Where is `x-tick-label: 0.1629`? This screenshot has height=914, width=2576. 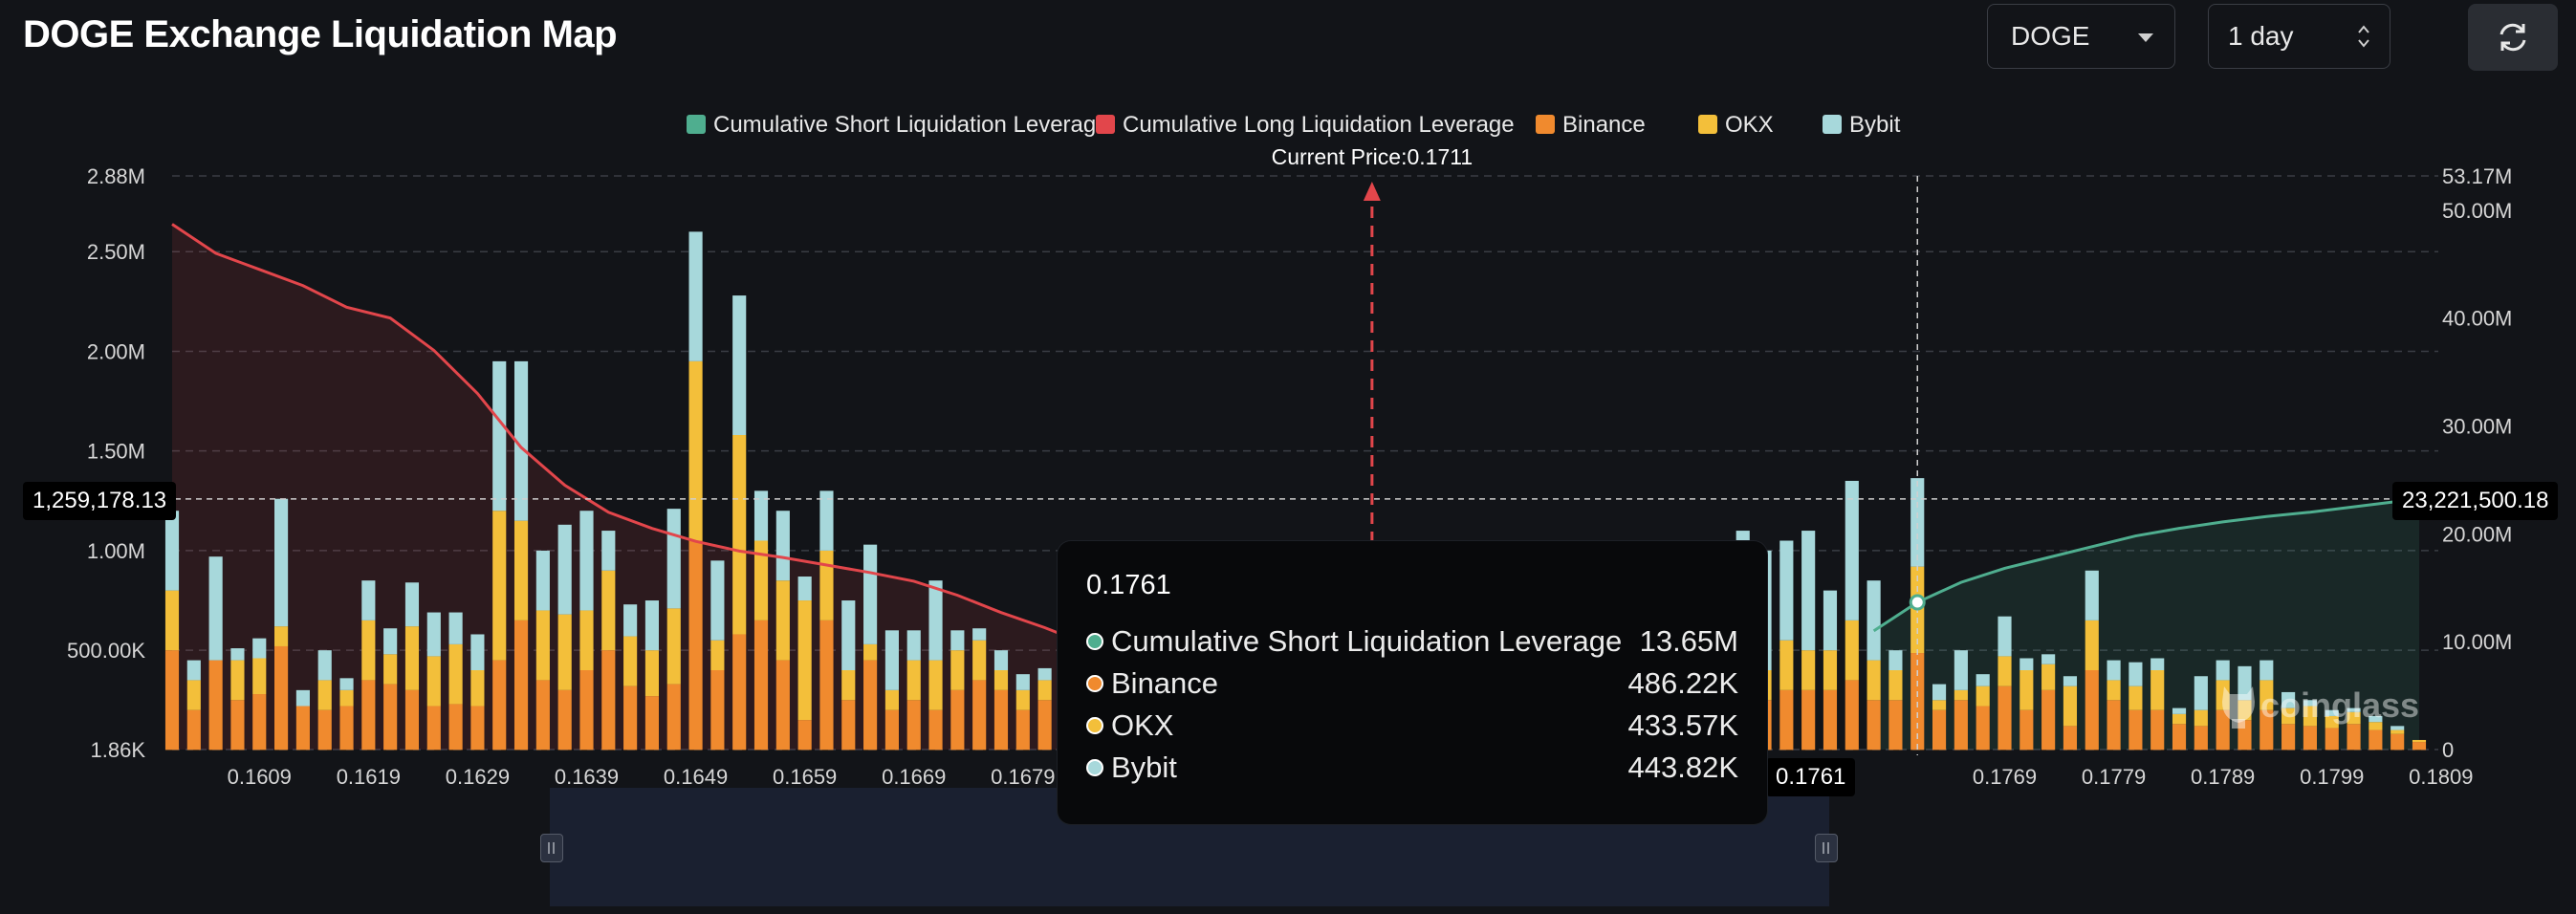
x-tick-label: 0.1629 is located at coordinates (478, 777).